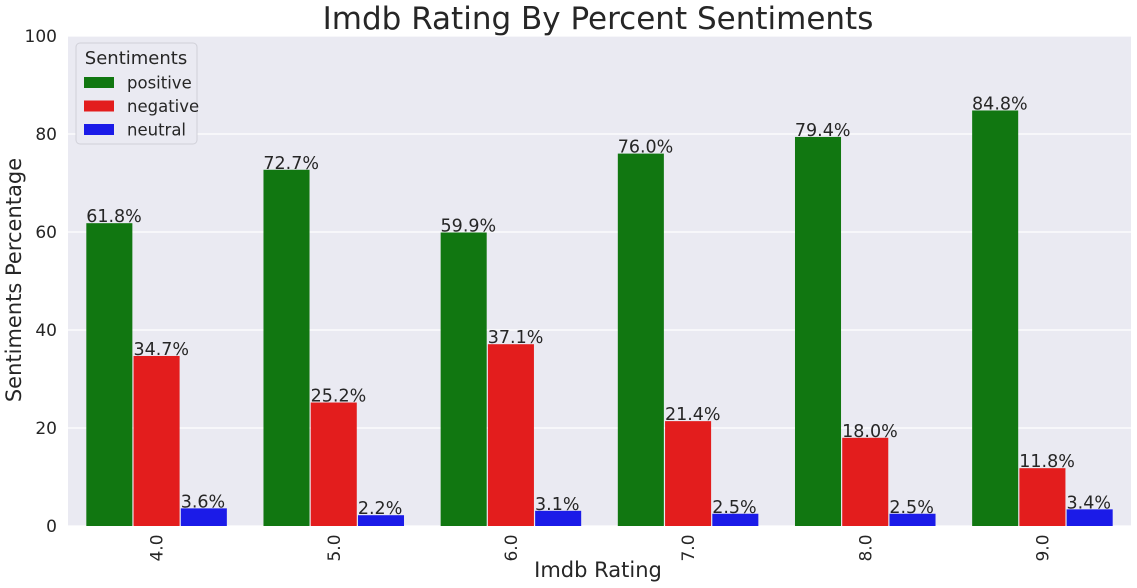 Image resolution: width=1137 pixels, height=588 pixels. What do you see at coordinates (156, 440) in the screenshot?
I see `bar-negative-4.0` at bounding box center [156, 440].